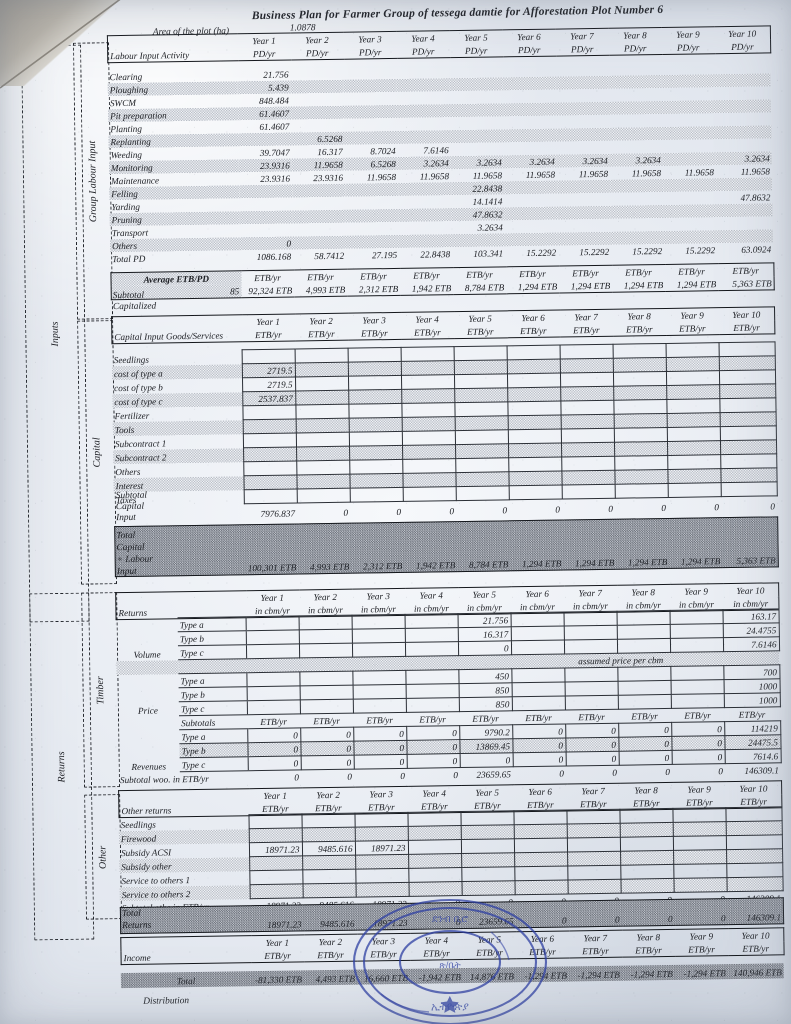  What do you see at coordinates (101, 690) in the screenshot?
I see `brace-timber: Timber` at bounding box center [101, 690].